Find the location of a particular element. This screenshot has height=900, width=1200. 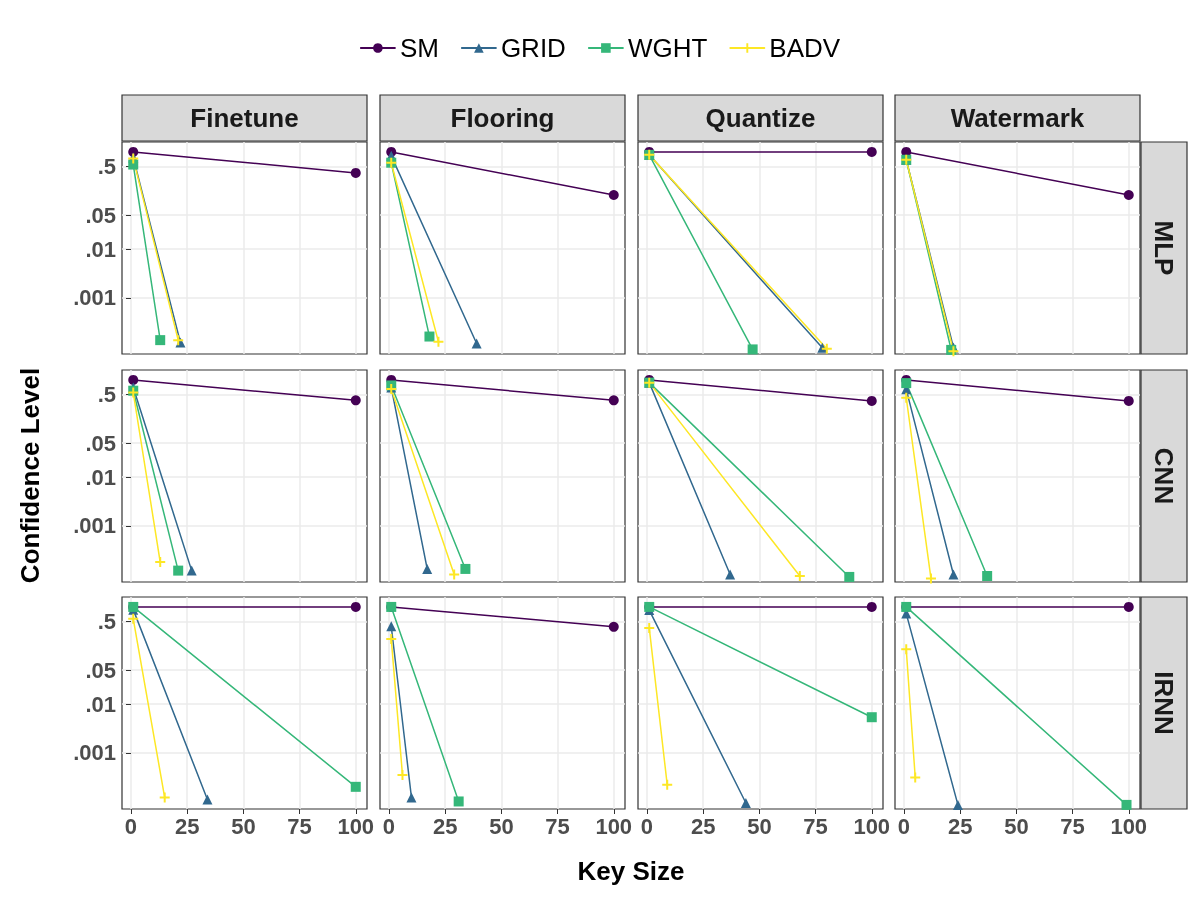

chart-title: Quantize is located at coordinates (760, 118).